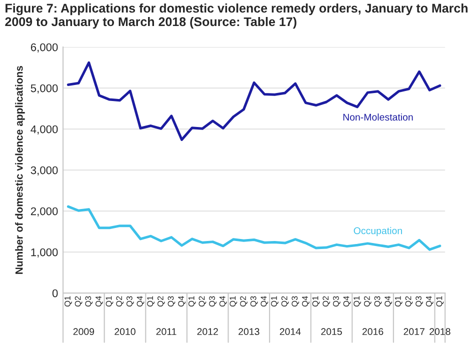  What do you see at coordinates (414, 332) in the screenshot?
I see `text: 2017` at bounding box center [414, 332].